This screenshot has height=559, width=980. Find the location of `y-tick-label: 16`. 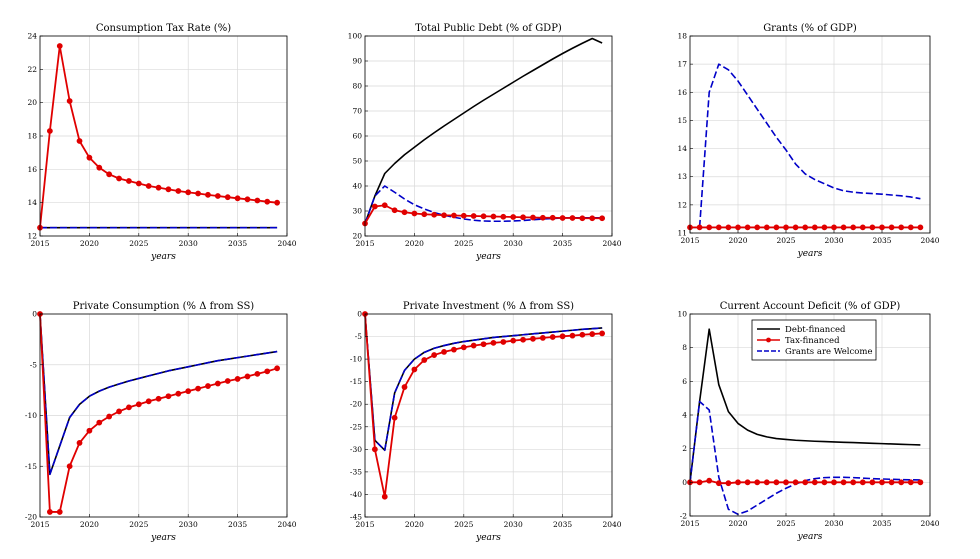

y-tick-label: 16 is located at coordinates (32, 169).